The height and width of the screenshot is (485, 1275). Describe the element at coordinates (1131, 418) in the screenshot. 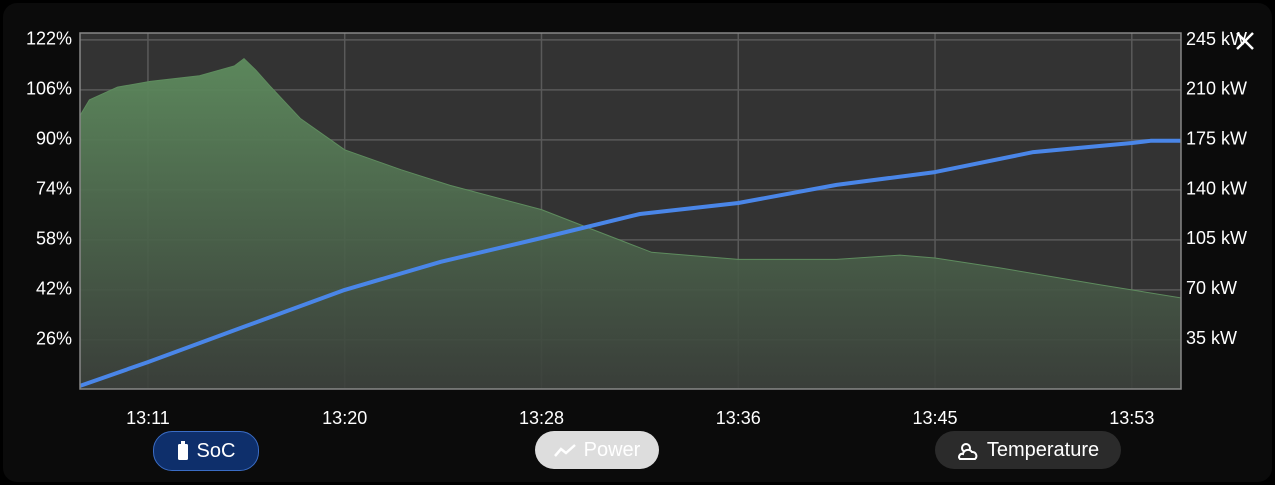

I see `x-tick-label: 13:53` at that location.